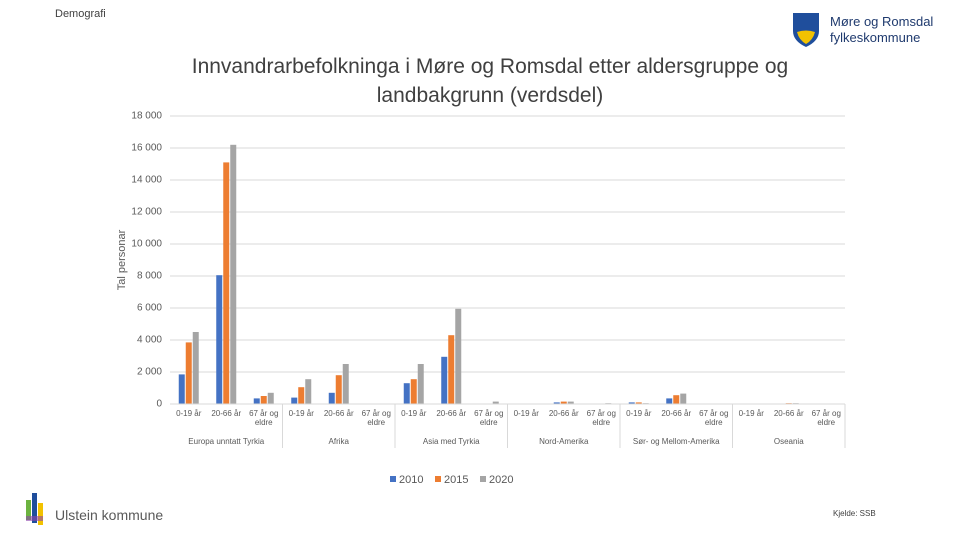 The image size is (960, 540). What do you see at coordinates (146, 180) in the screenshot?
I see `y-tick-label: 14 000` at bounding box center [146, 180].